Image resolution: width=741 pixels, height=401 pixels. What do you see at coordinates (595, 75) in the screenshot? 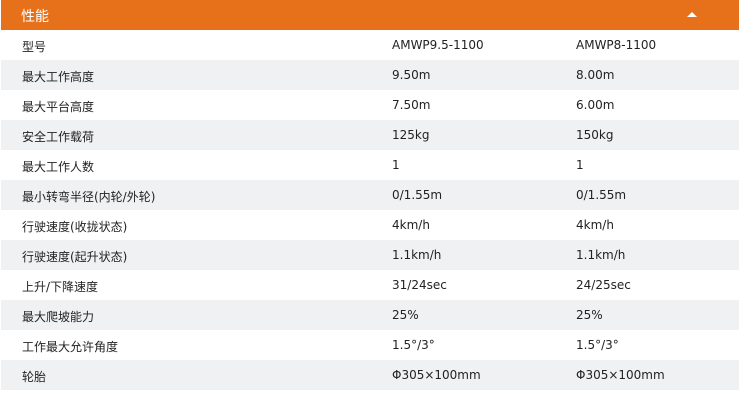
I see `spec-value: 8.00m` at bounding box center [595, 75].